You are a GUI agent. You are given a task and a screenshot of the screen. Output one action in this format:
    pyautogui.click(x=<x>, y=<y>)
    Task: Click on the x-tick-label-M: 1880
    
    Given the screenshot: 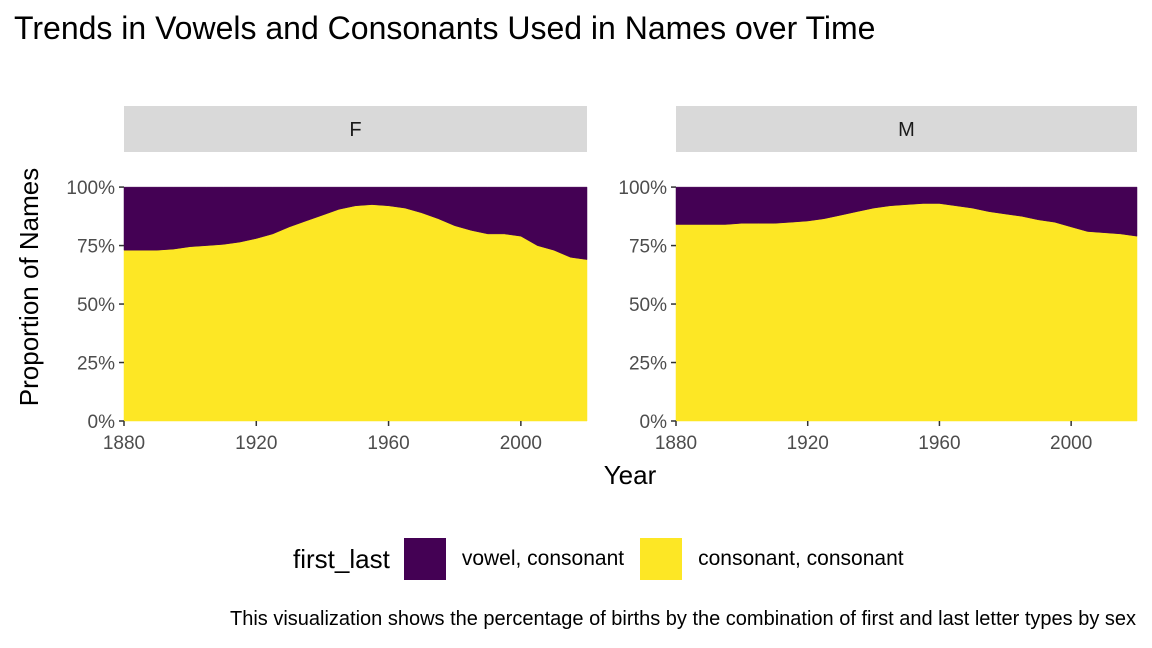 What is the action you would take?
    pyautogui.click(x=676, y=443)
    